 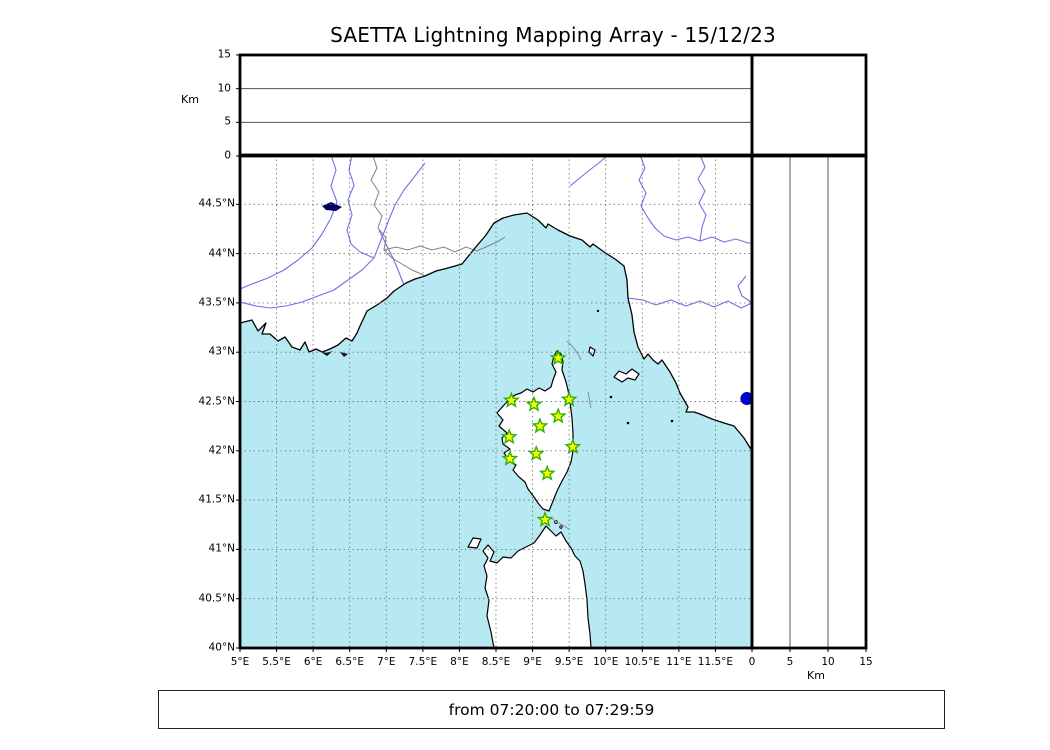 I want to click on asinara-island, so click(x=474, y=543).